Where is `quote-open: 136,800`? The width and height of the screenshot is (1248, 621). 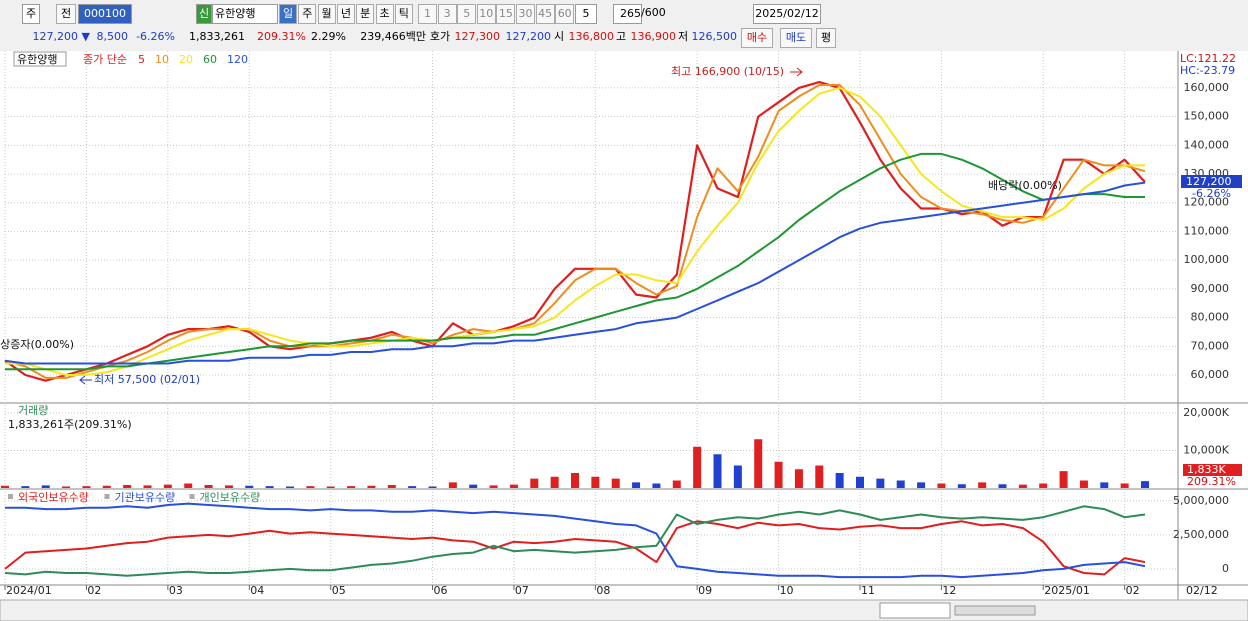 quote-open: 136,800 is located at coordinates (591, 36).